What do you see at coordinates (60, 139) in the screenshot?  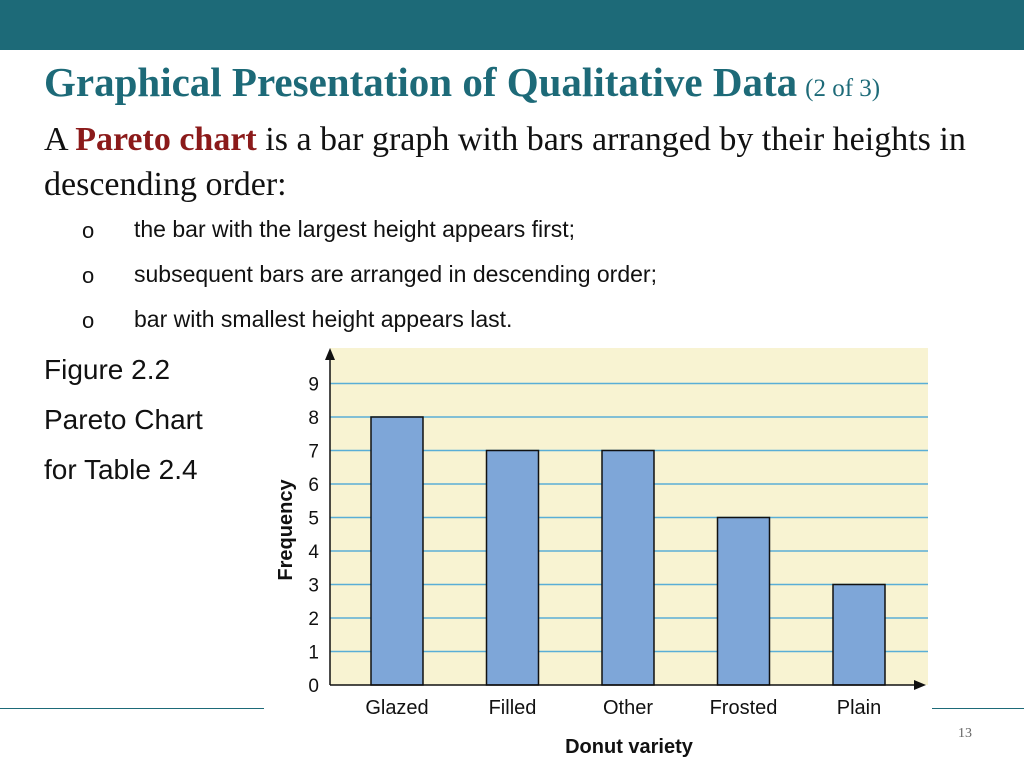 I see `intro-prefix: A` at bounding box center [60, 139].